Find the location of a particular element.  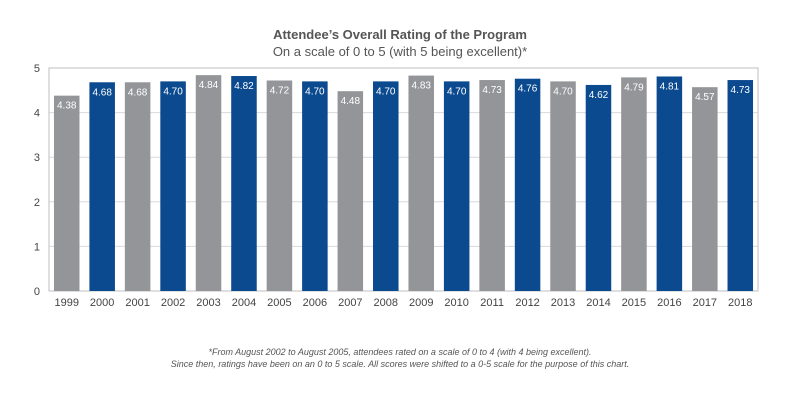

x-tick-label: 2003 is located at coordinates (208, 303).